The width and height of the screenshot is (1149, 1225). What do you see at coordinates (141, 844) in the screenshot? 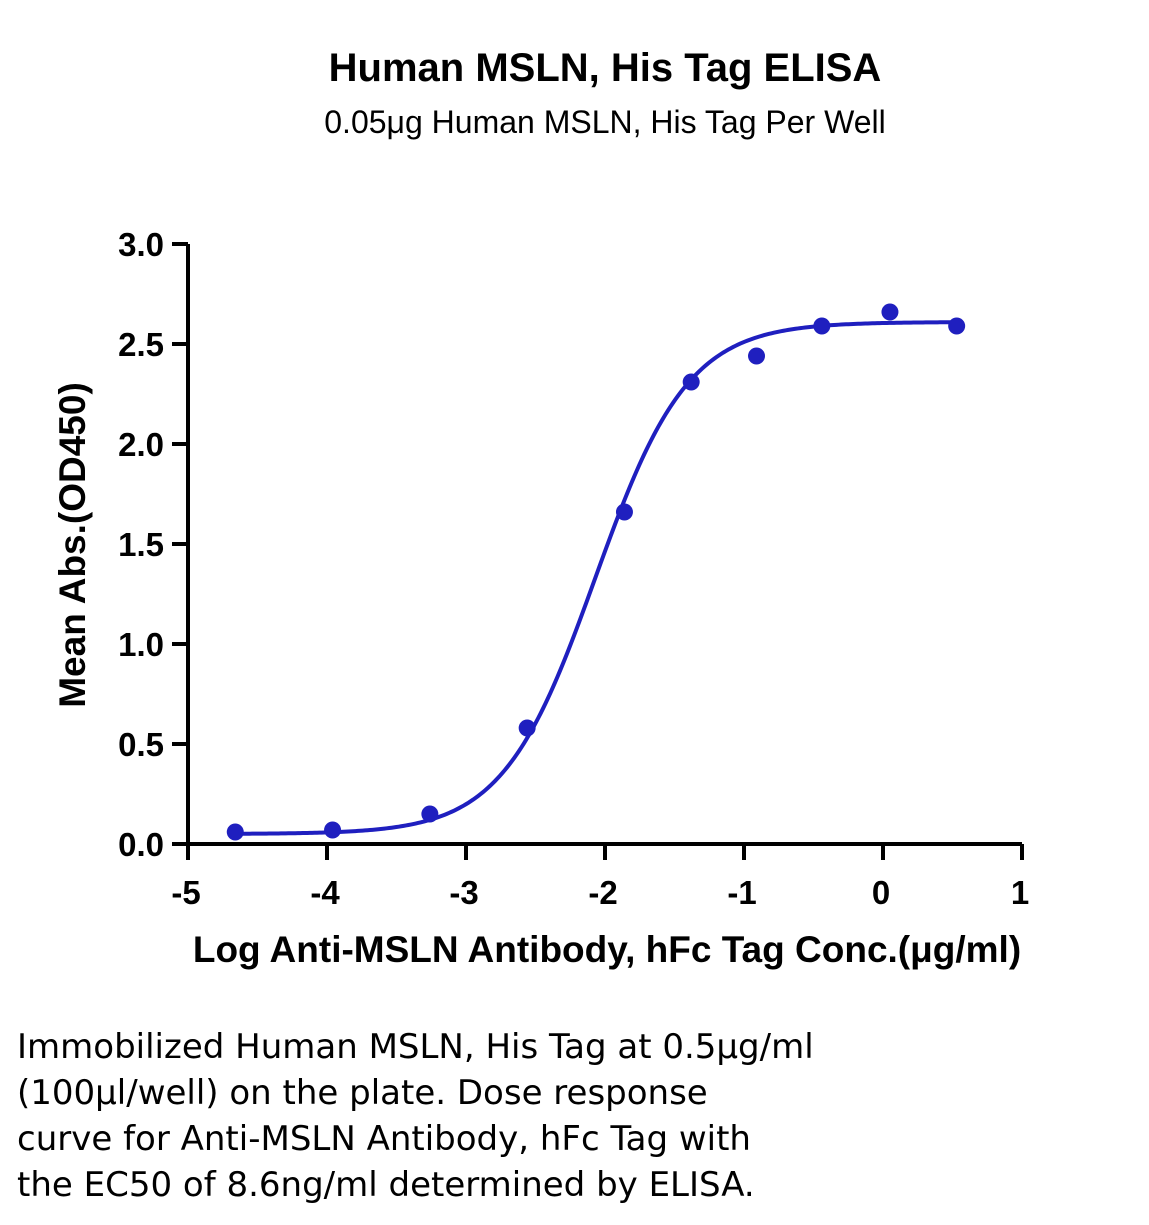
I see `y-tick-label: 0.0` at bounding box center [141, 844].